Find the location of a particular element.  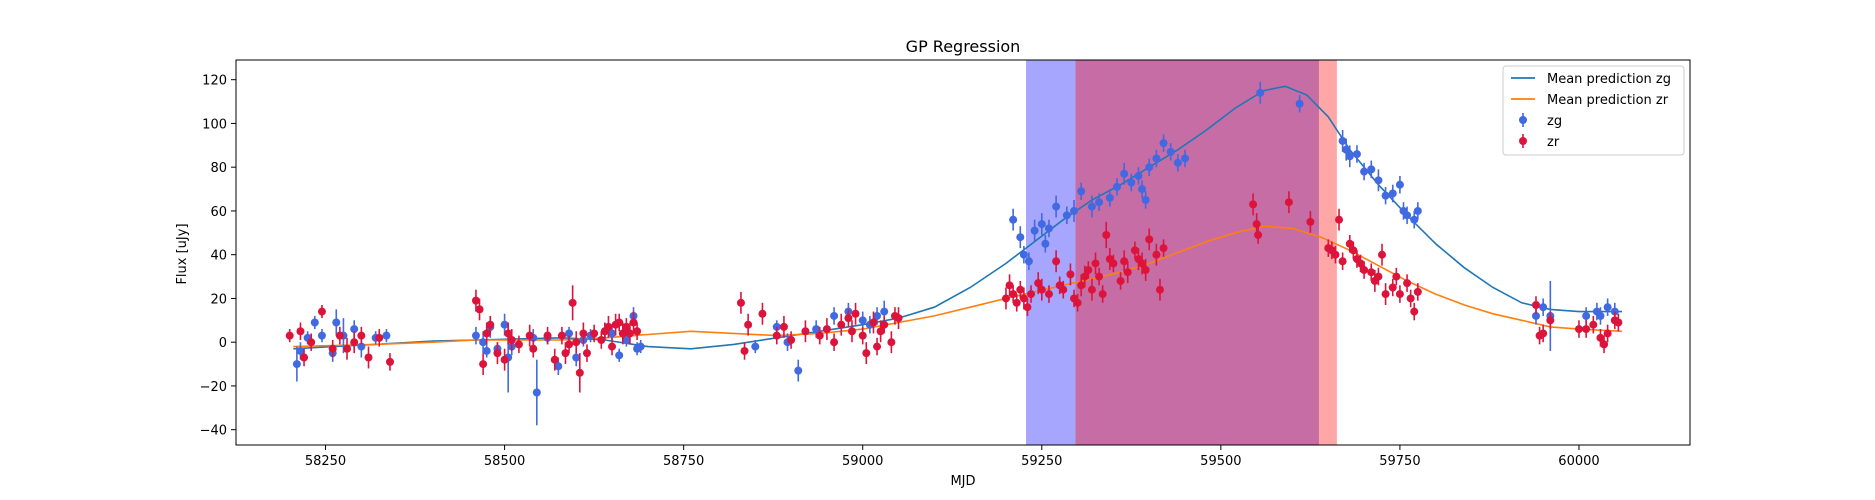

y-tick-label: 40 is located at coordinates (218, 256).